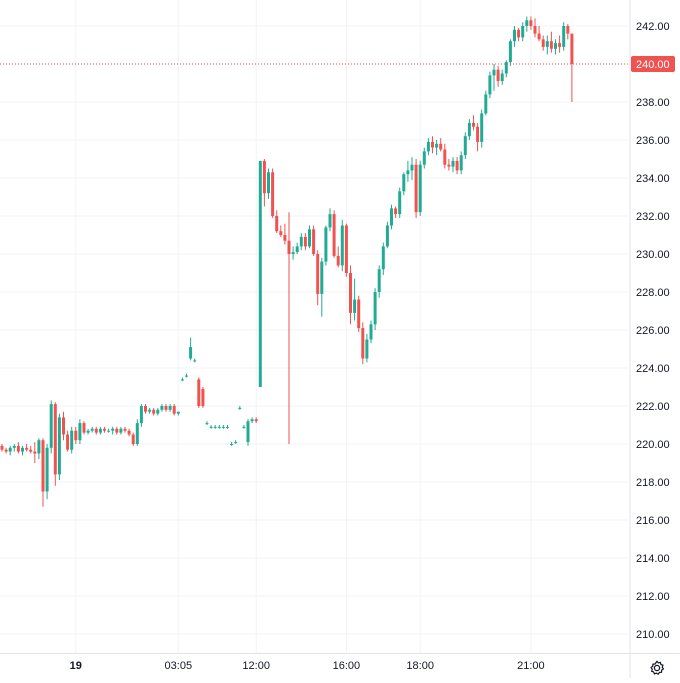 The height and width of the screenshot is (683, 680). I want to click on y-tick-label: 228.00, so click(653, 293).